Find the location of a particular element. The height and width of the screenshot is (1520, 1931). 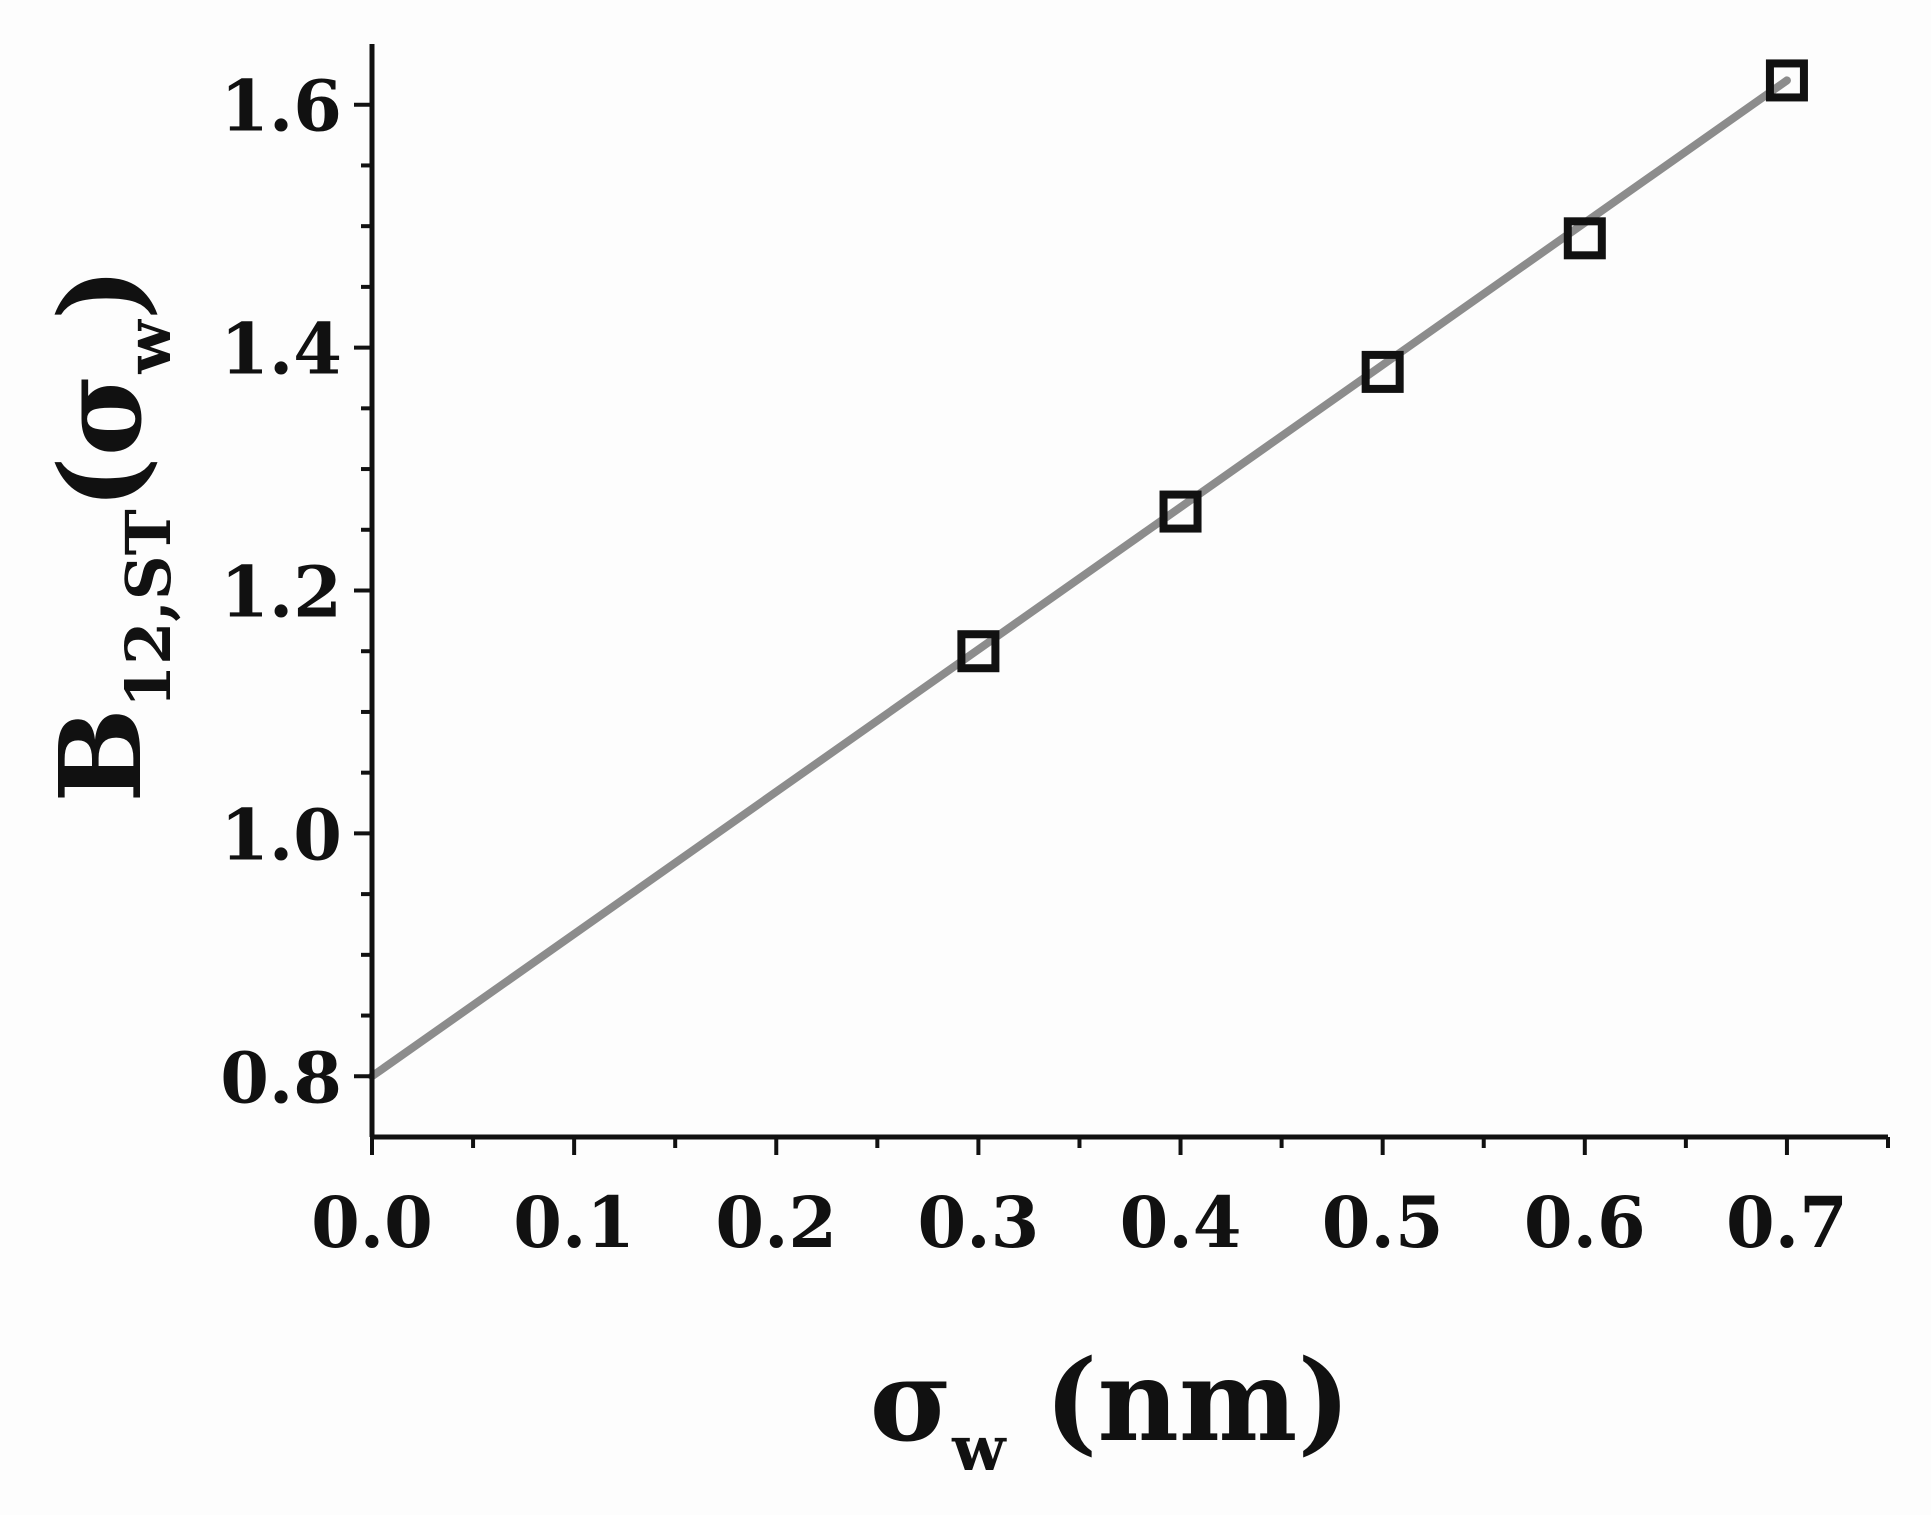

x-tick-label-6: 0.6 is located at coordinates (1585, 1222).